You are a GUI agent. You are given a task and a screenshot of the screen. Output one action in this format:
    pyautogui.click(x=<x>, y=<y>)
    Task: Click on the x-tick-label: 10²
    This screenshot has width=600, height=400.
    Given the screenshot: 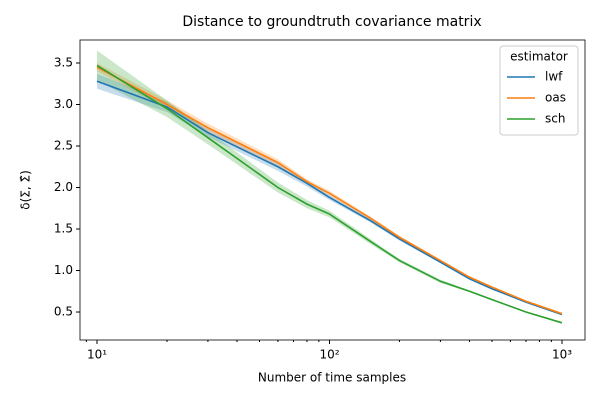 What is the action you would take?
    pyautogui.click(x=329, y=355)
    